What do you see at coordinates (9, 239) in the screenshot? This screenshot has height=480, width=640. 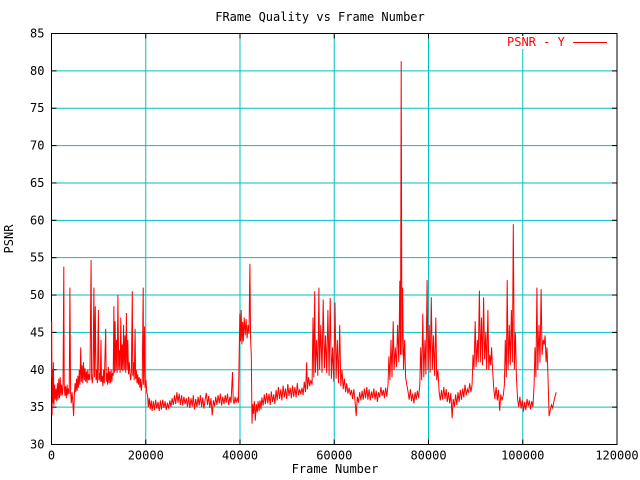 I see `y-axis-label: PSNR` at bounding box center [9, 239].